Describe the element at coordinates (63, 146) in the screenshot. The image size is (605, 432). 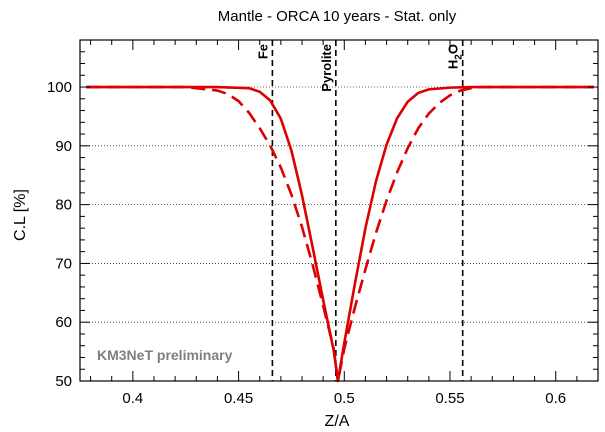
I see `y-tick-label: 90` at that location.